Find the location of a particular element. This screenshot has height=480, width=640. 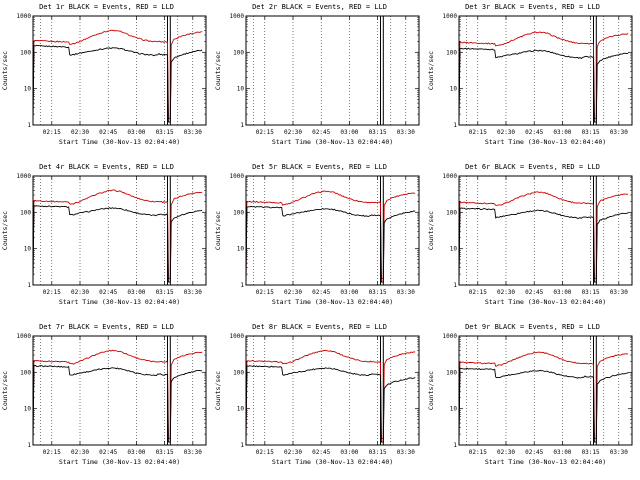

plot-title: Det 3r BLACK = Events, RED = LLD is located at coordinates (532, 7).